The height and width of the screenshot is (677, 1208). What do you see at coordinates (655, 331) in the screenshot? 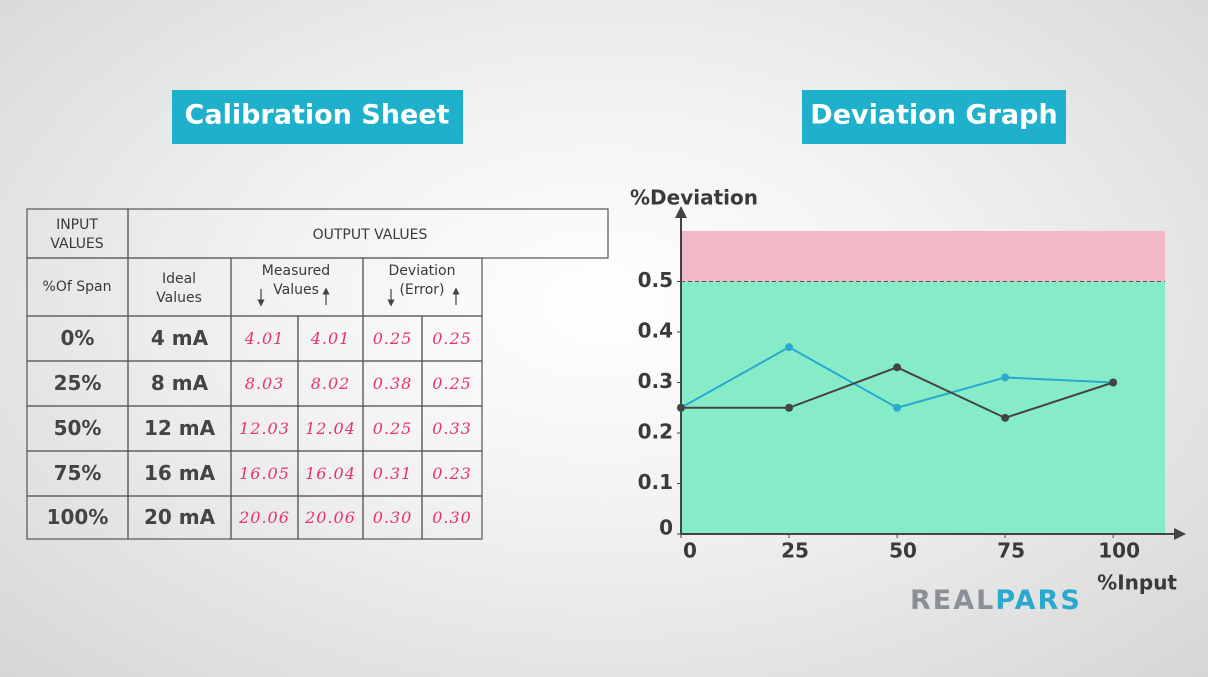
I see `y-tick-label: 0.4` at bounding box center [655, 331].